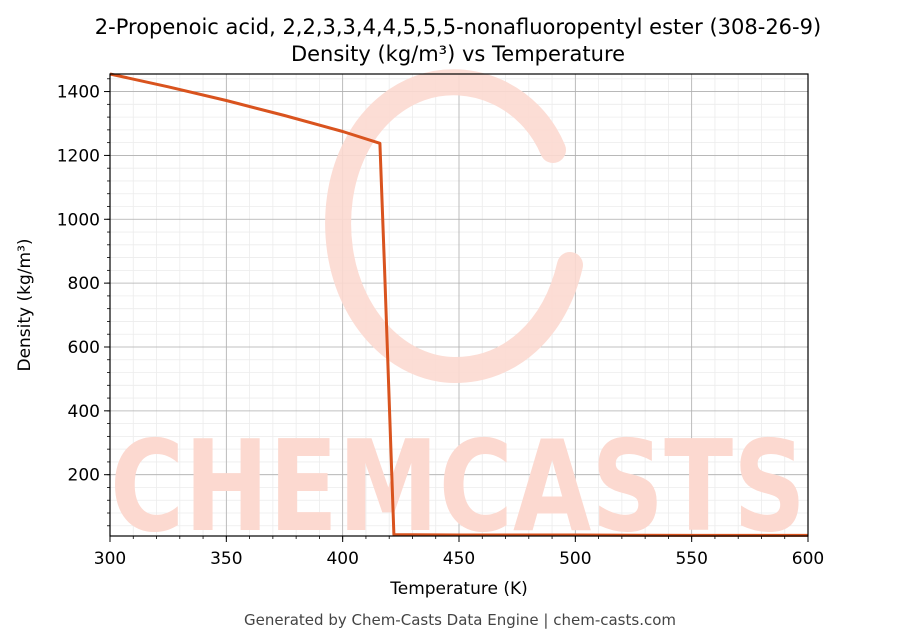 This screenshot has height=644, width=907. What do you see at coordinates (342, 559) in the screenshot?
I see `x-tick-label: 400` at bounding box center [342, 559].